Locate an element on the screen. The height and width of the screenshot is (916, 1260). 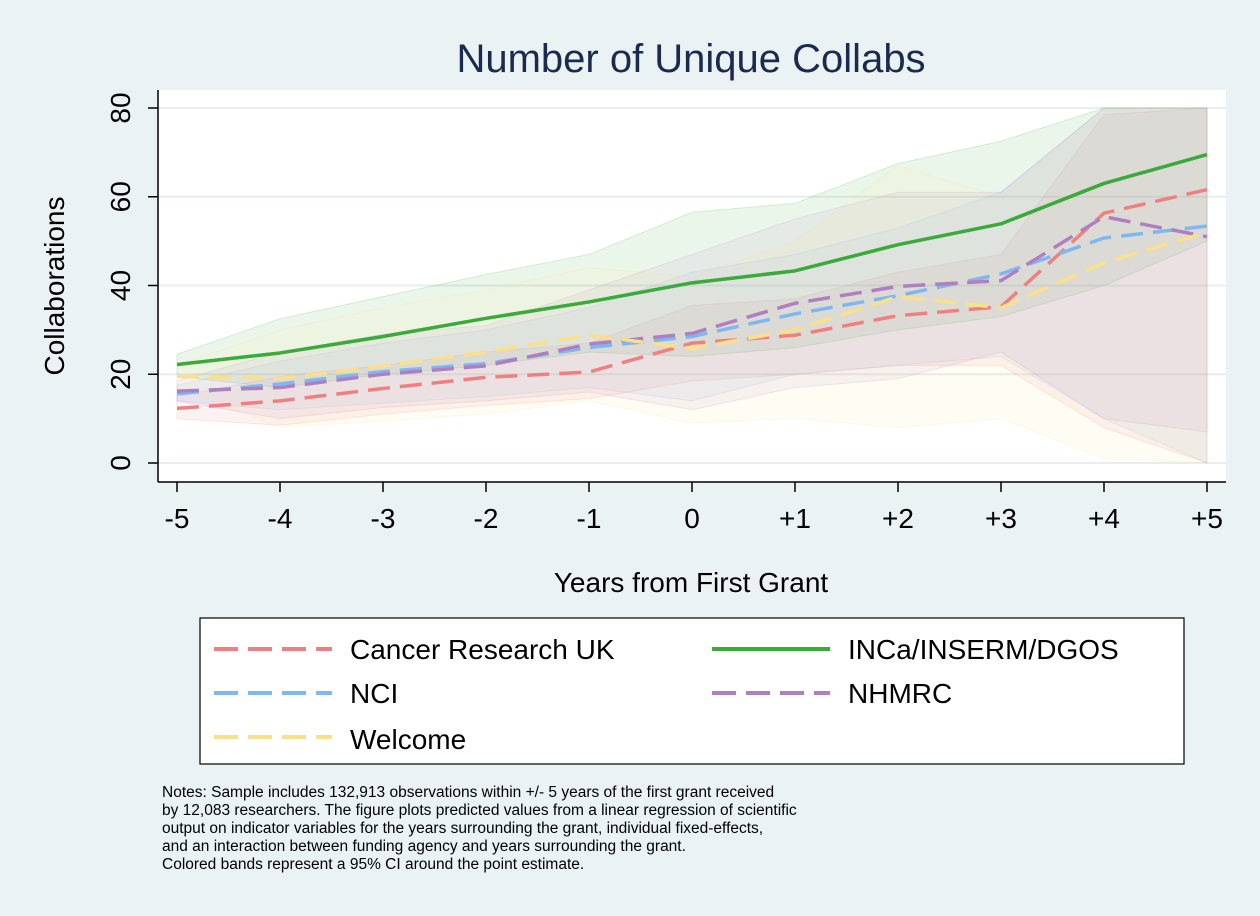
x-tick-label-1: -1 is located at coordinates (589, 518).